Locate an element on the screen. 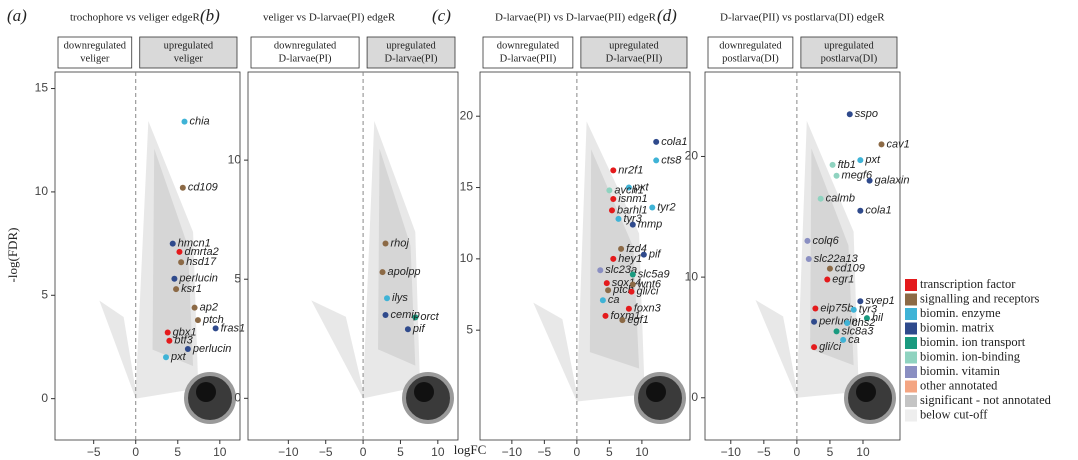 The height and width of the screenshot is (460, 1078). gene-label: gli/ci is located at coordinates (830, 347).